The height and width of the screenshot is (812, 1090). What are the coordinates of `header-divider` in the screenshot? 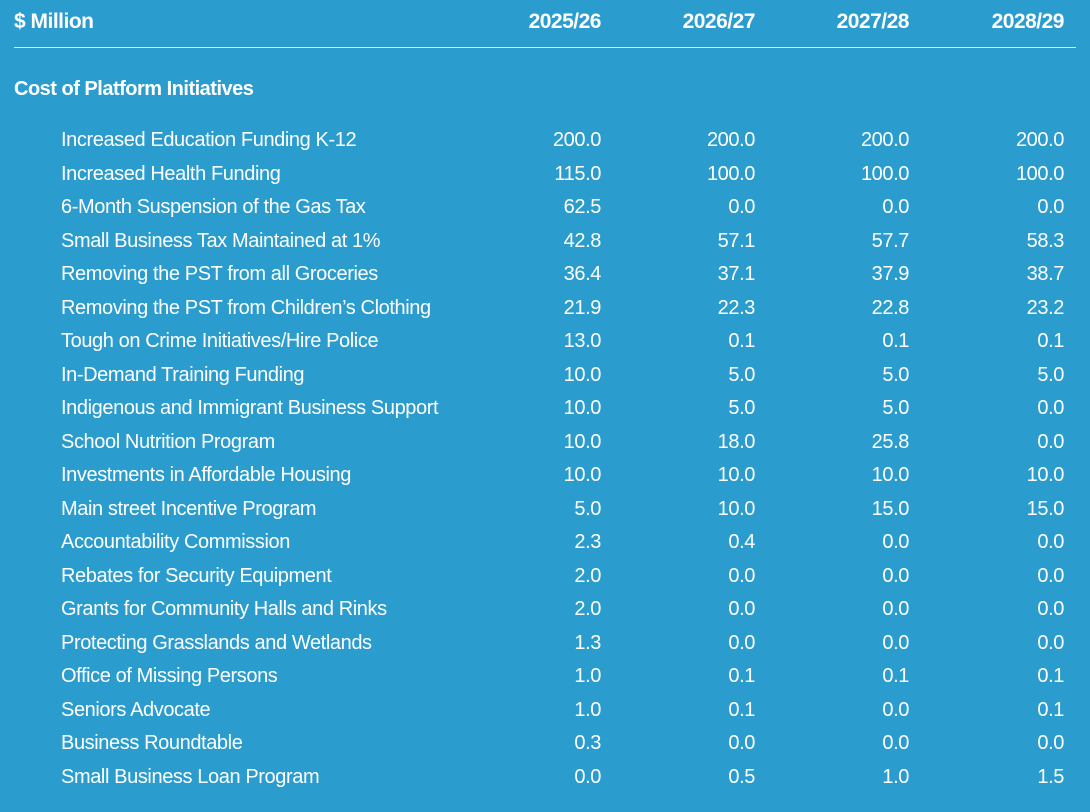 It's located at (545, 47).